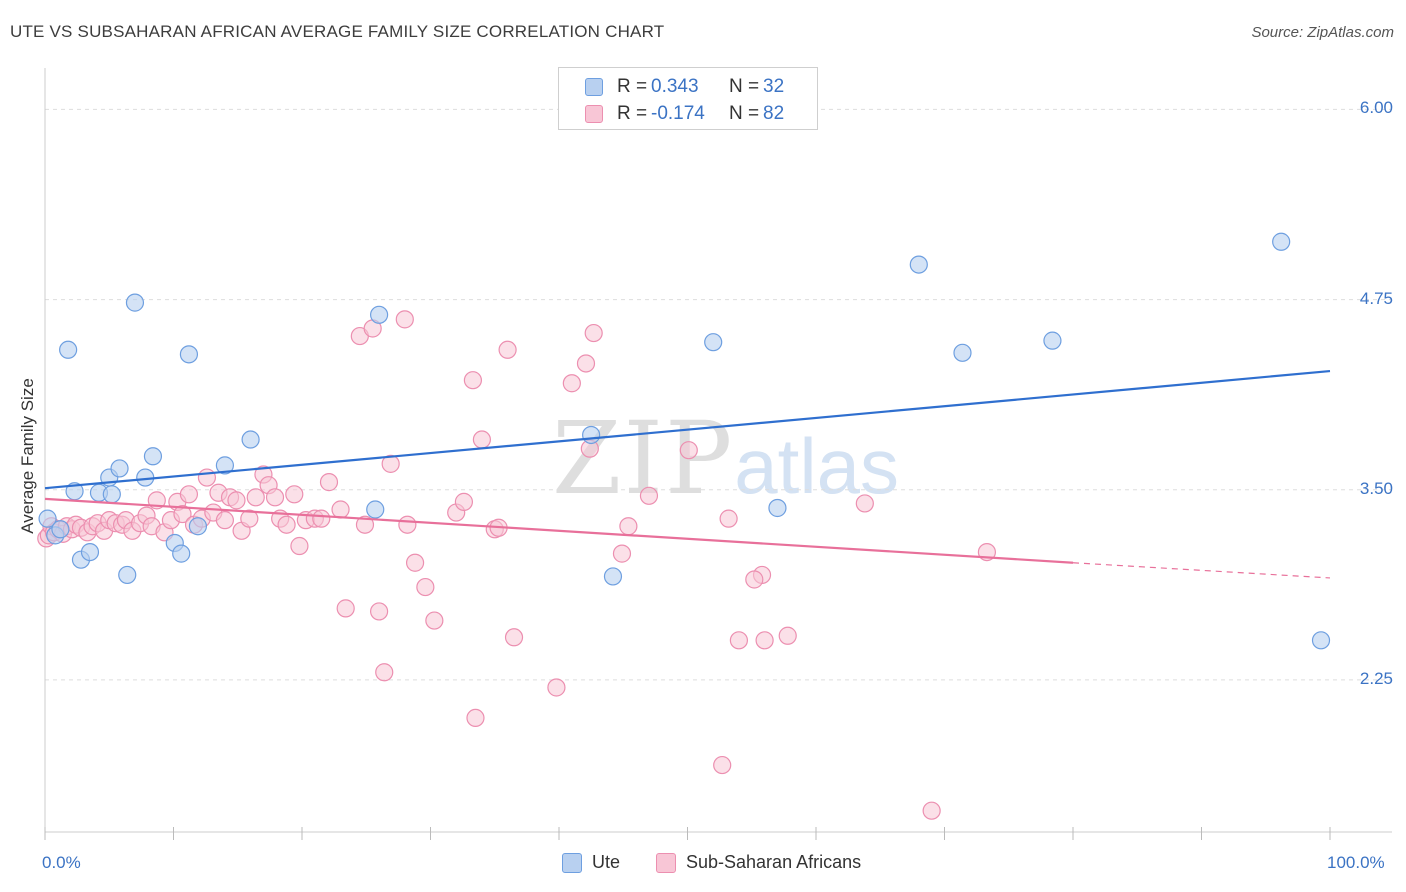 The image size is (1406, 892). What do you see at coordinates (559, 530) in the screenshot?
I see `ssa-trend-line` at bounding box center [559, 530].